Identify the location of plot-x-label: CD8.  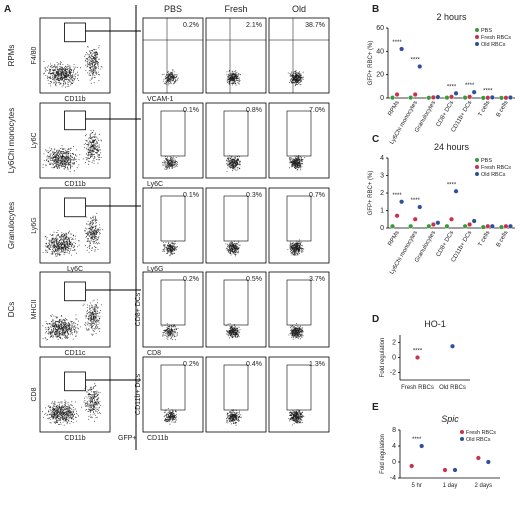
(154, 353).